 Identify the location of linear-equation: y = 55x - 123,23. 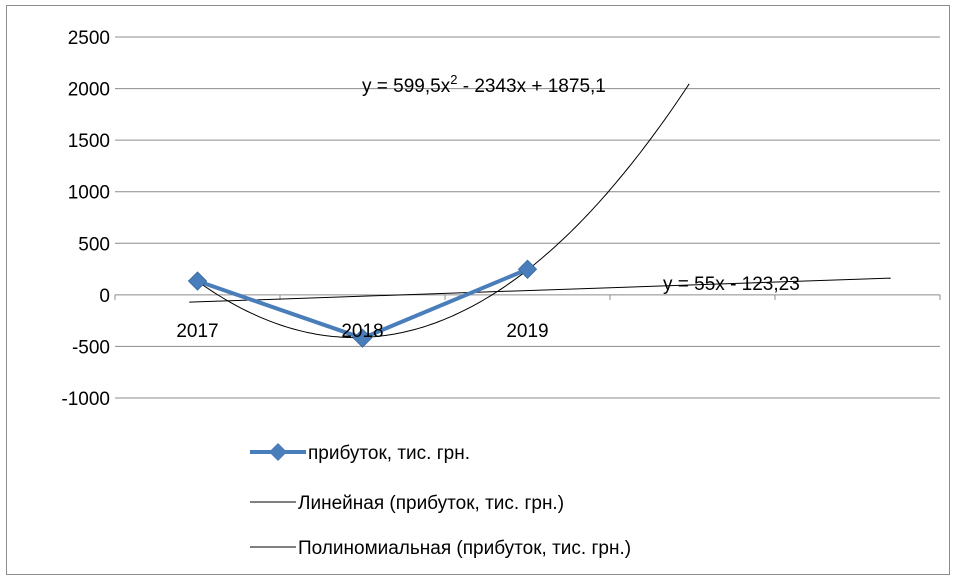
(731, 284).